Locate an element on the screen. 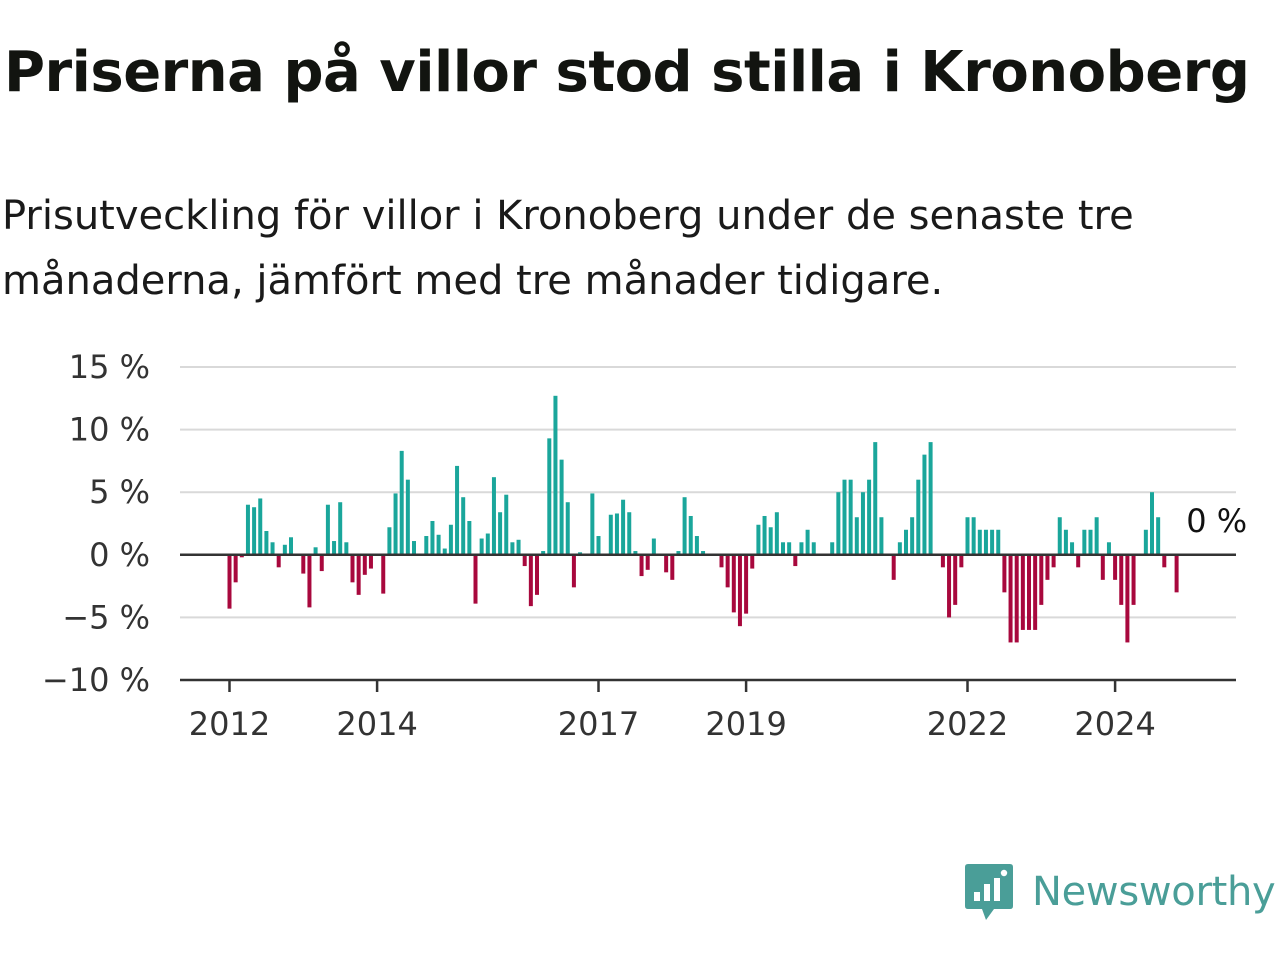  x-tick-label: 2024 is located at coordinates (1114, 724).